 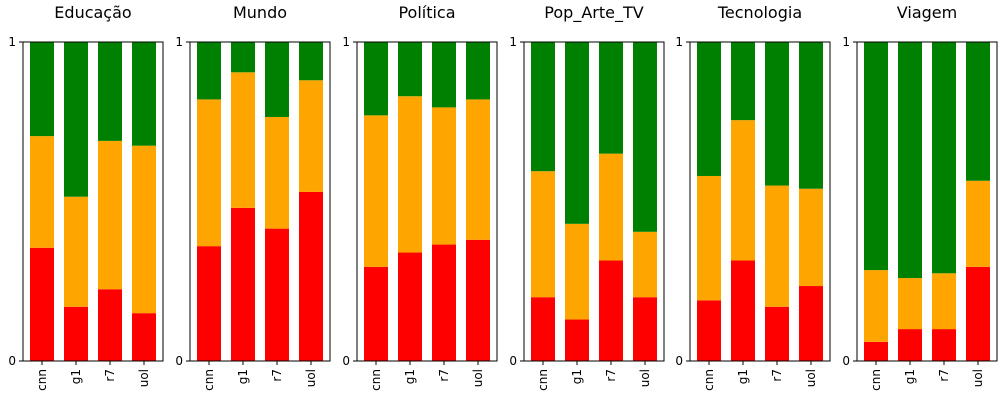 I want to click on panel-title: Viagem, so click(x=927, y=12).